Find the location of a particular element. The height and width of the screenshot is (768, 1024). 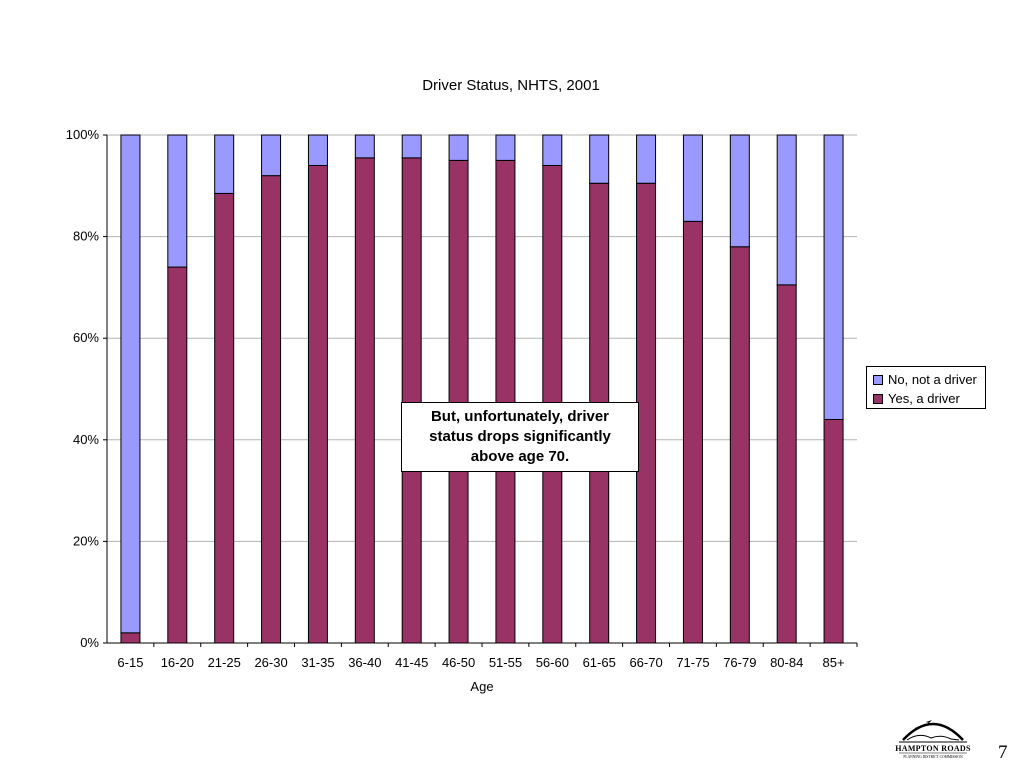

x-tick-label: 56-60 is located at coordinates (552, 662).